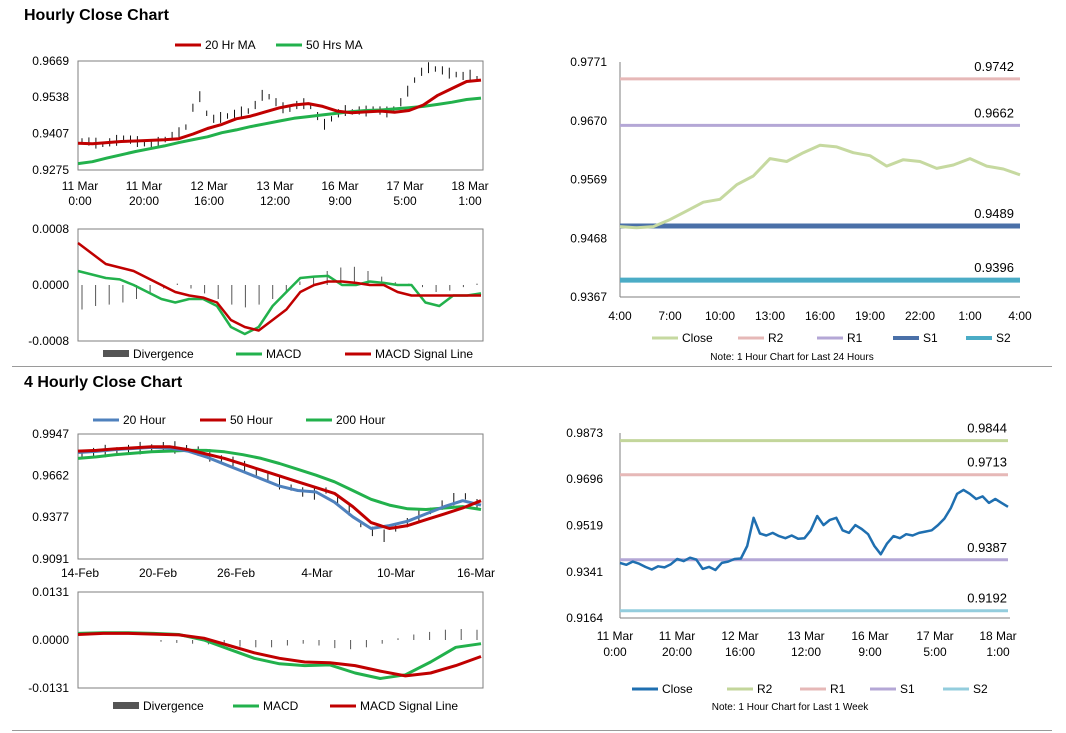 The width and height of the screenshot is (1066, 733). Describe the element at coordinates (274, 186) in the screenshot. I see `hourly-price-xtick-date: 13 Mar` at that location.